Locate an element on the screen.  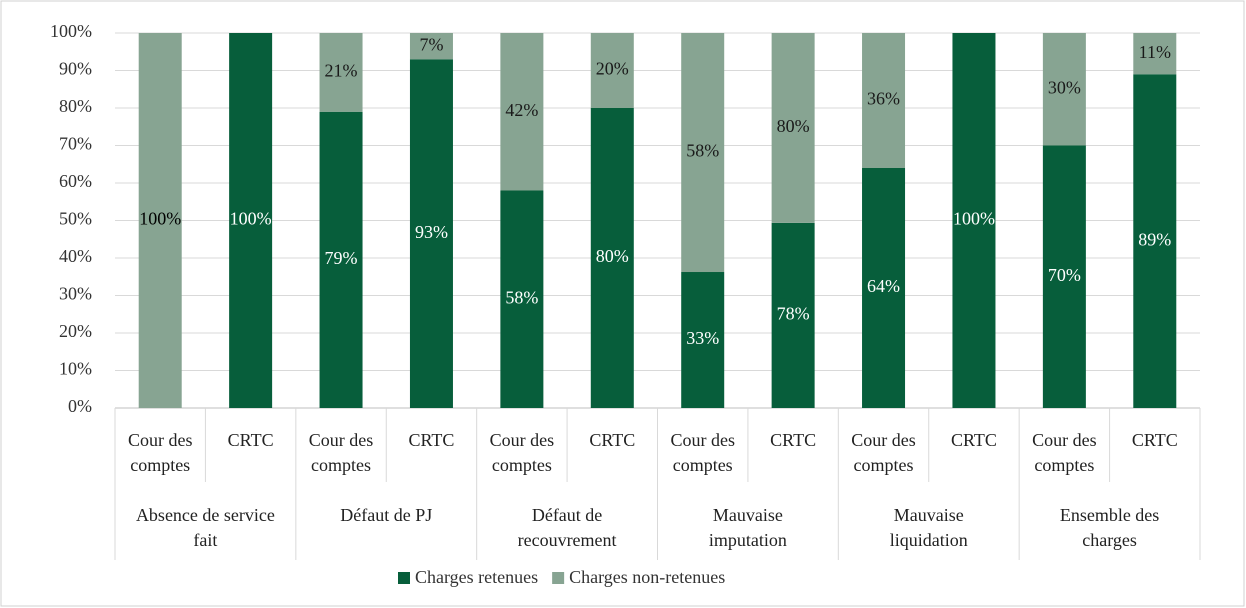
group-label: Mauvaise imputation is located at coordinates (747, 527).